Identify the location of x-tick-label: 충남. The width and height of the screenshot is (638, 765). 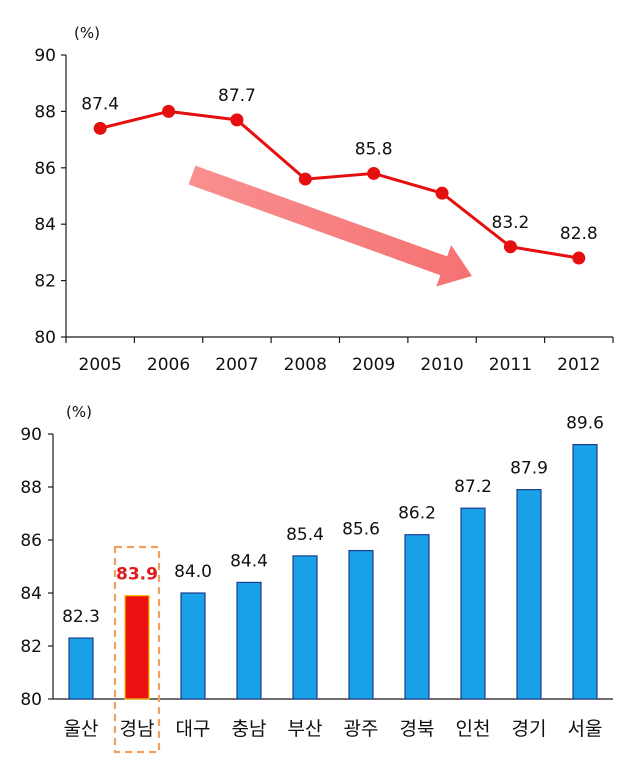
(249, 729).